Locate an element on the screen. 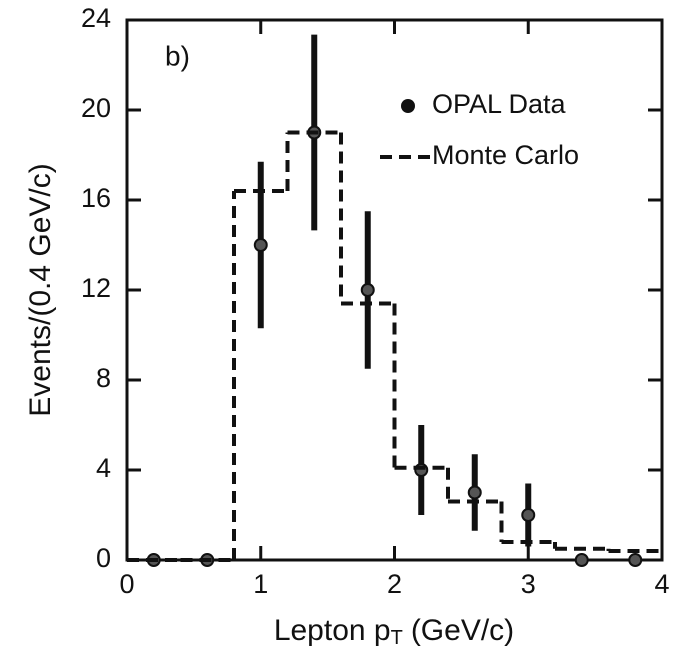 The width and height of the screenshot is (685, 655). x-tick-label: 1 is located at coordinates (260, 584).